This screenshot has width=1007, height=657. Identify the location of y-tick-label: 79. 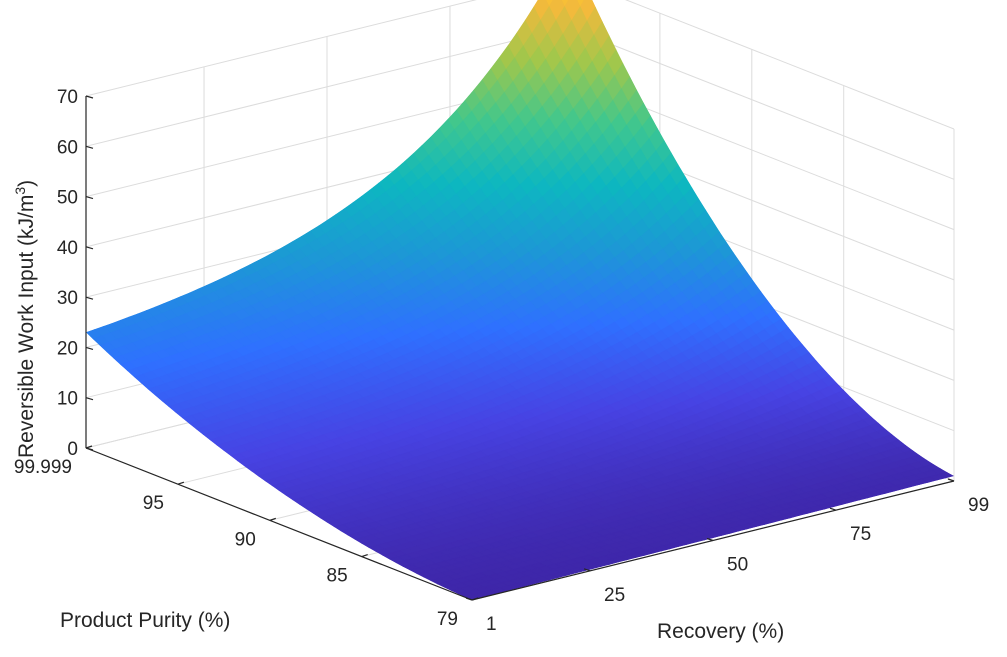
(447, 619).